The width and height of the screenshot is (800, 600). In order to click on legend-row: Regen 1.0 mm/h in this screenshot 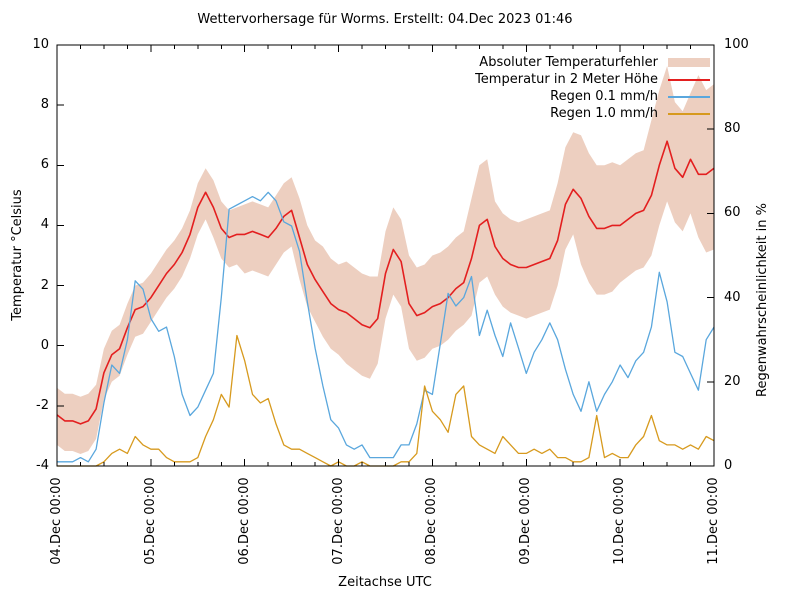, I will do `click(592, 113)`.